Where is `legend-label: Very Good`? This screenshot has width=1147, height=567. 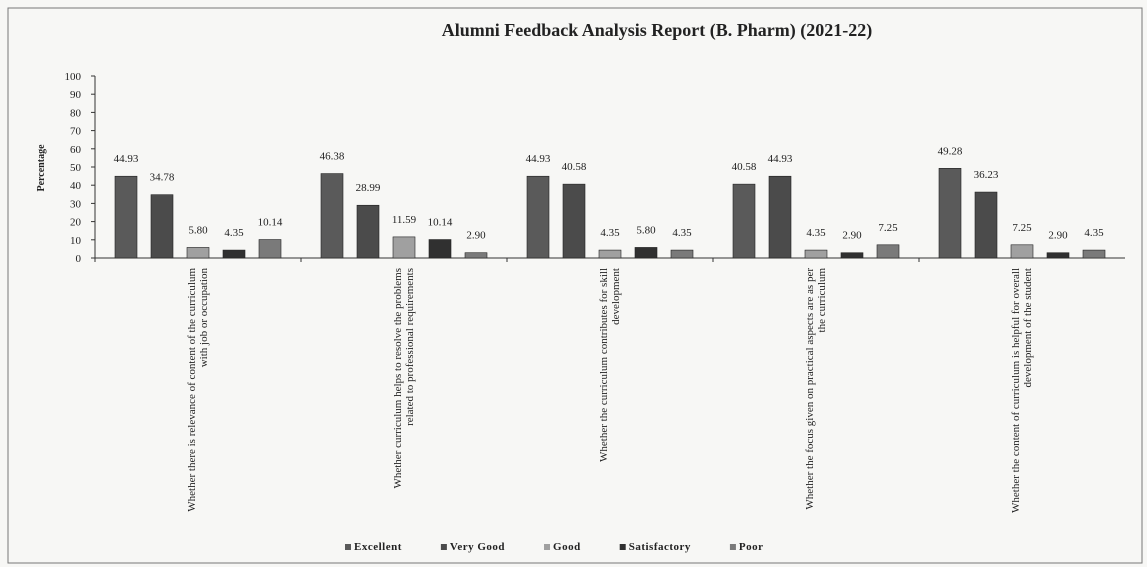 legend-label: Very Good is located at coordinates (477, 547).